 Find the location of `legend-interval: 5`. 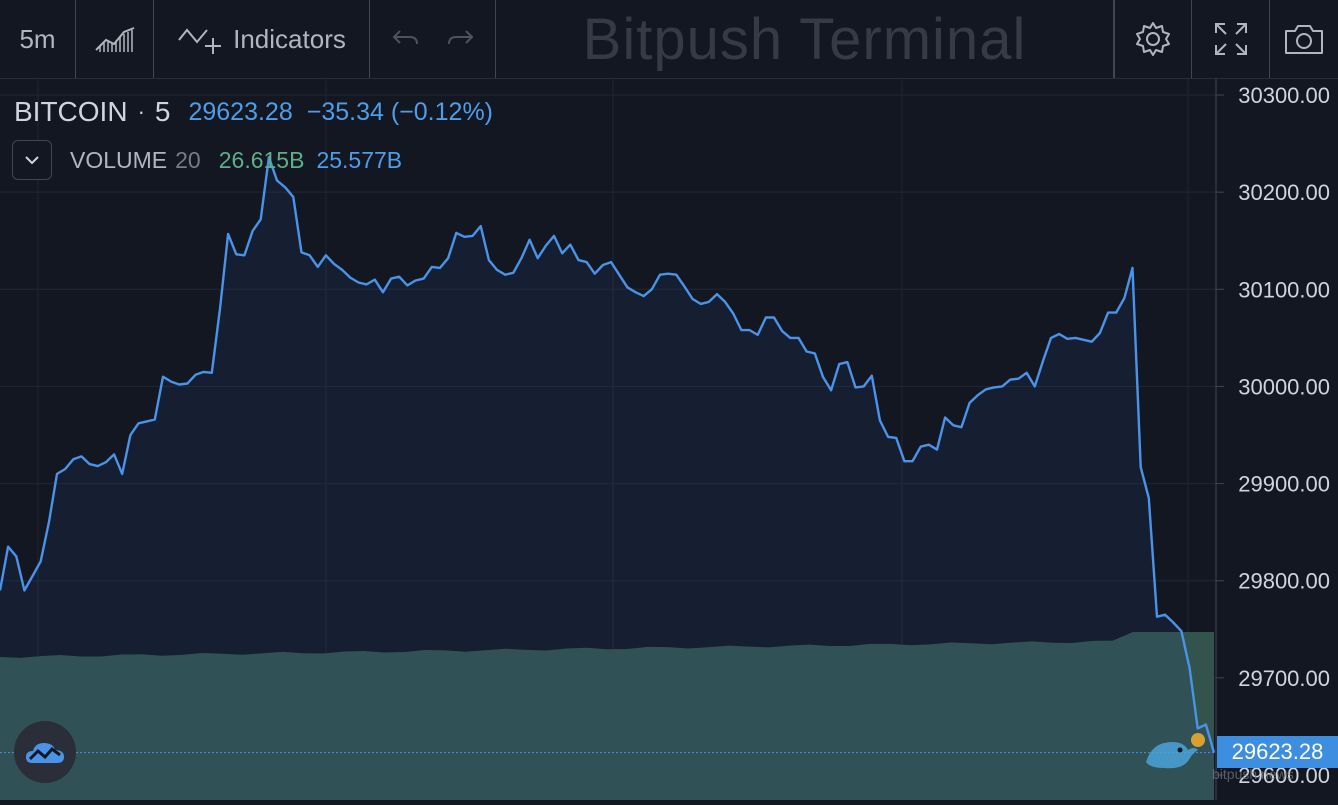

legend-interval: 5 is located at coordinates (162, 111).